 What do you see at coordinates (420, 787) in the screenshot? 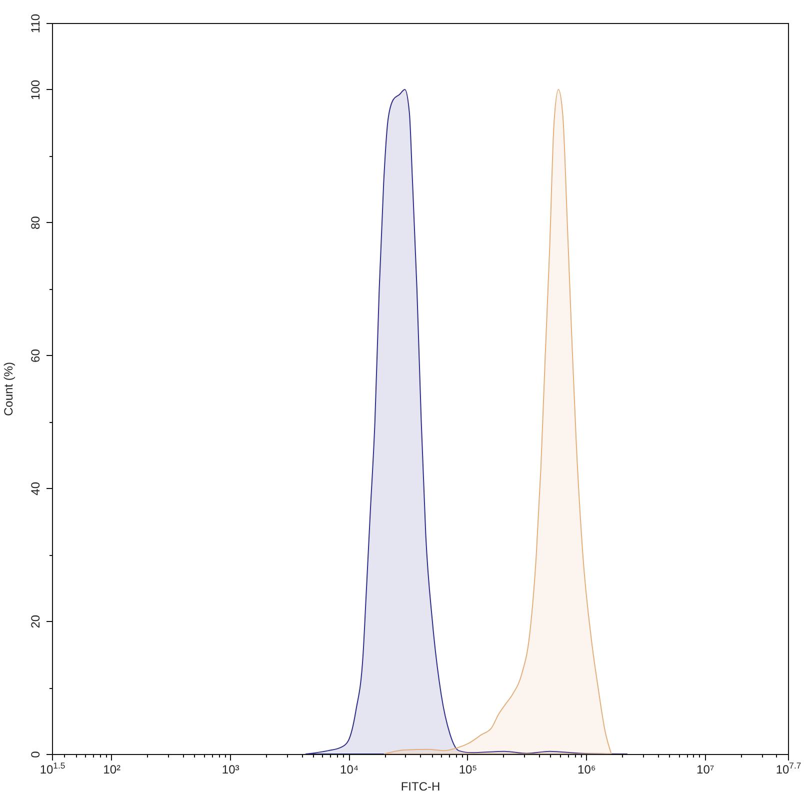
I see `x-axis-title: FITC-H` at bounding box center [420, 787].